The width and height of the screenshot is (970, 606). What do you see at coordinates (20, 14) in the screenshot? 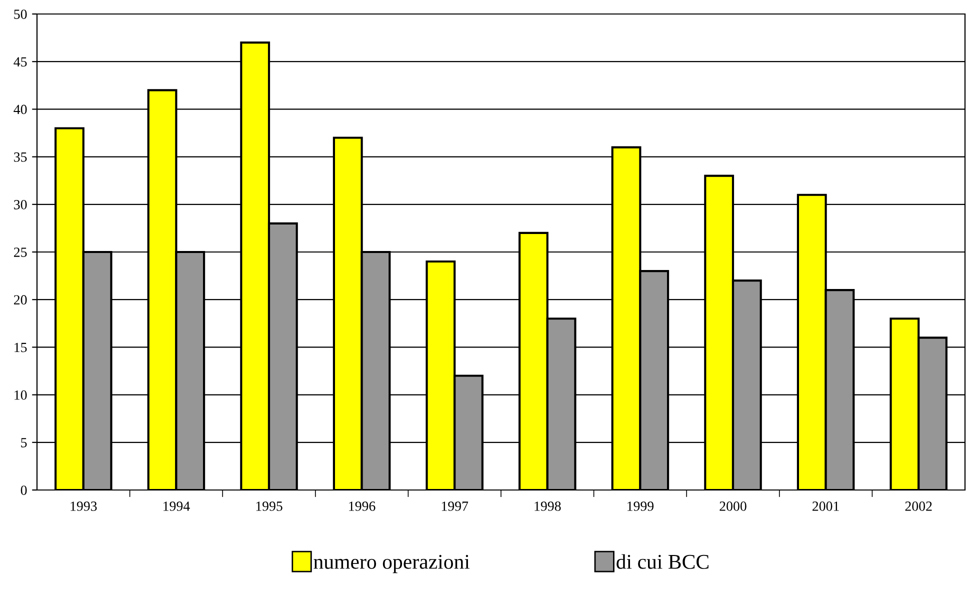
I see `y-tick-label: 50` at bounding box center [20, 14].